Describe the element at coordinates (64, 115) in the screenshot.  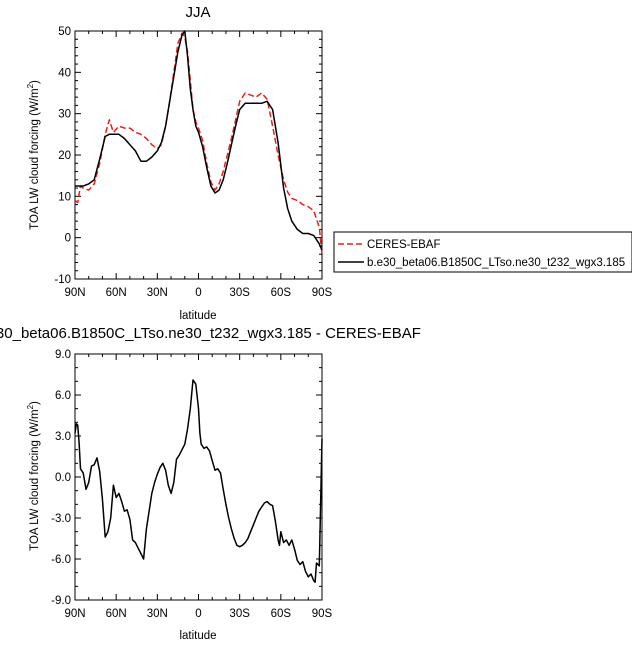
I see `top-ytick-label: 30` at that location.